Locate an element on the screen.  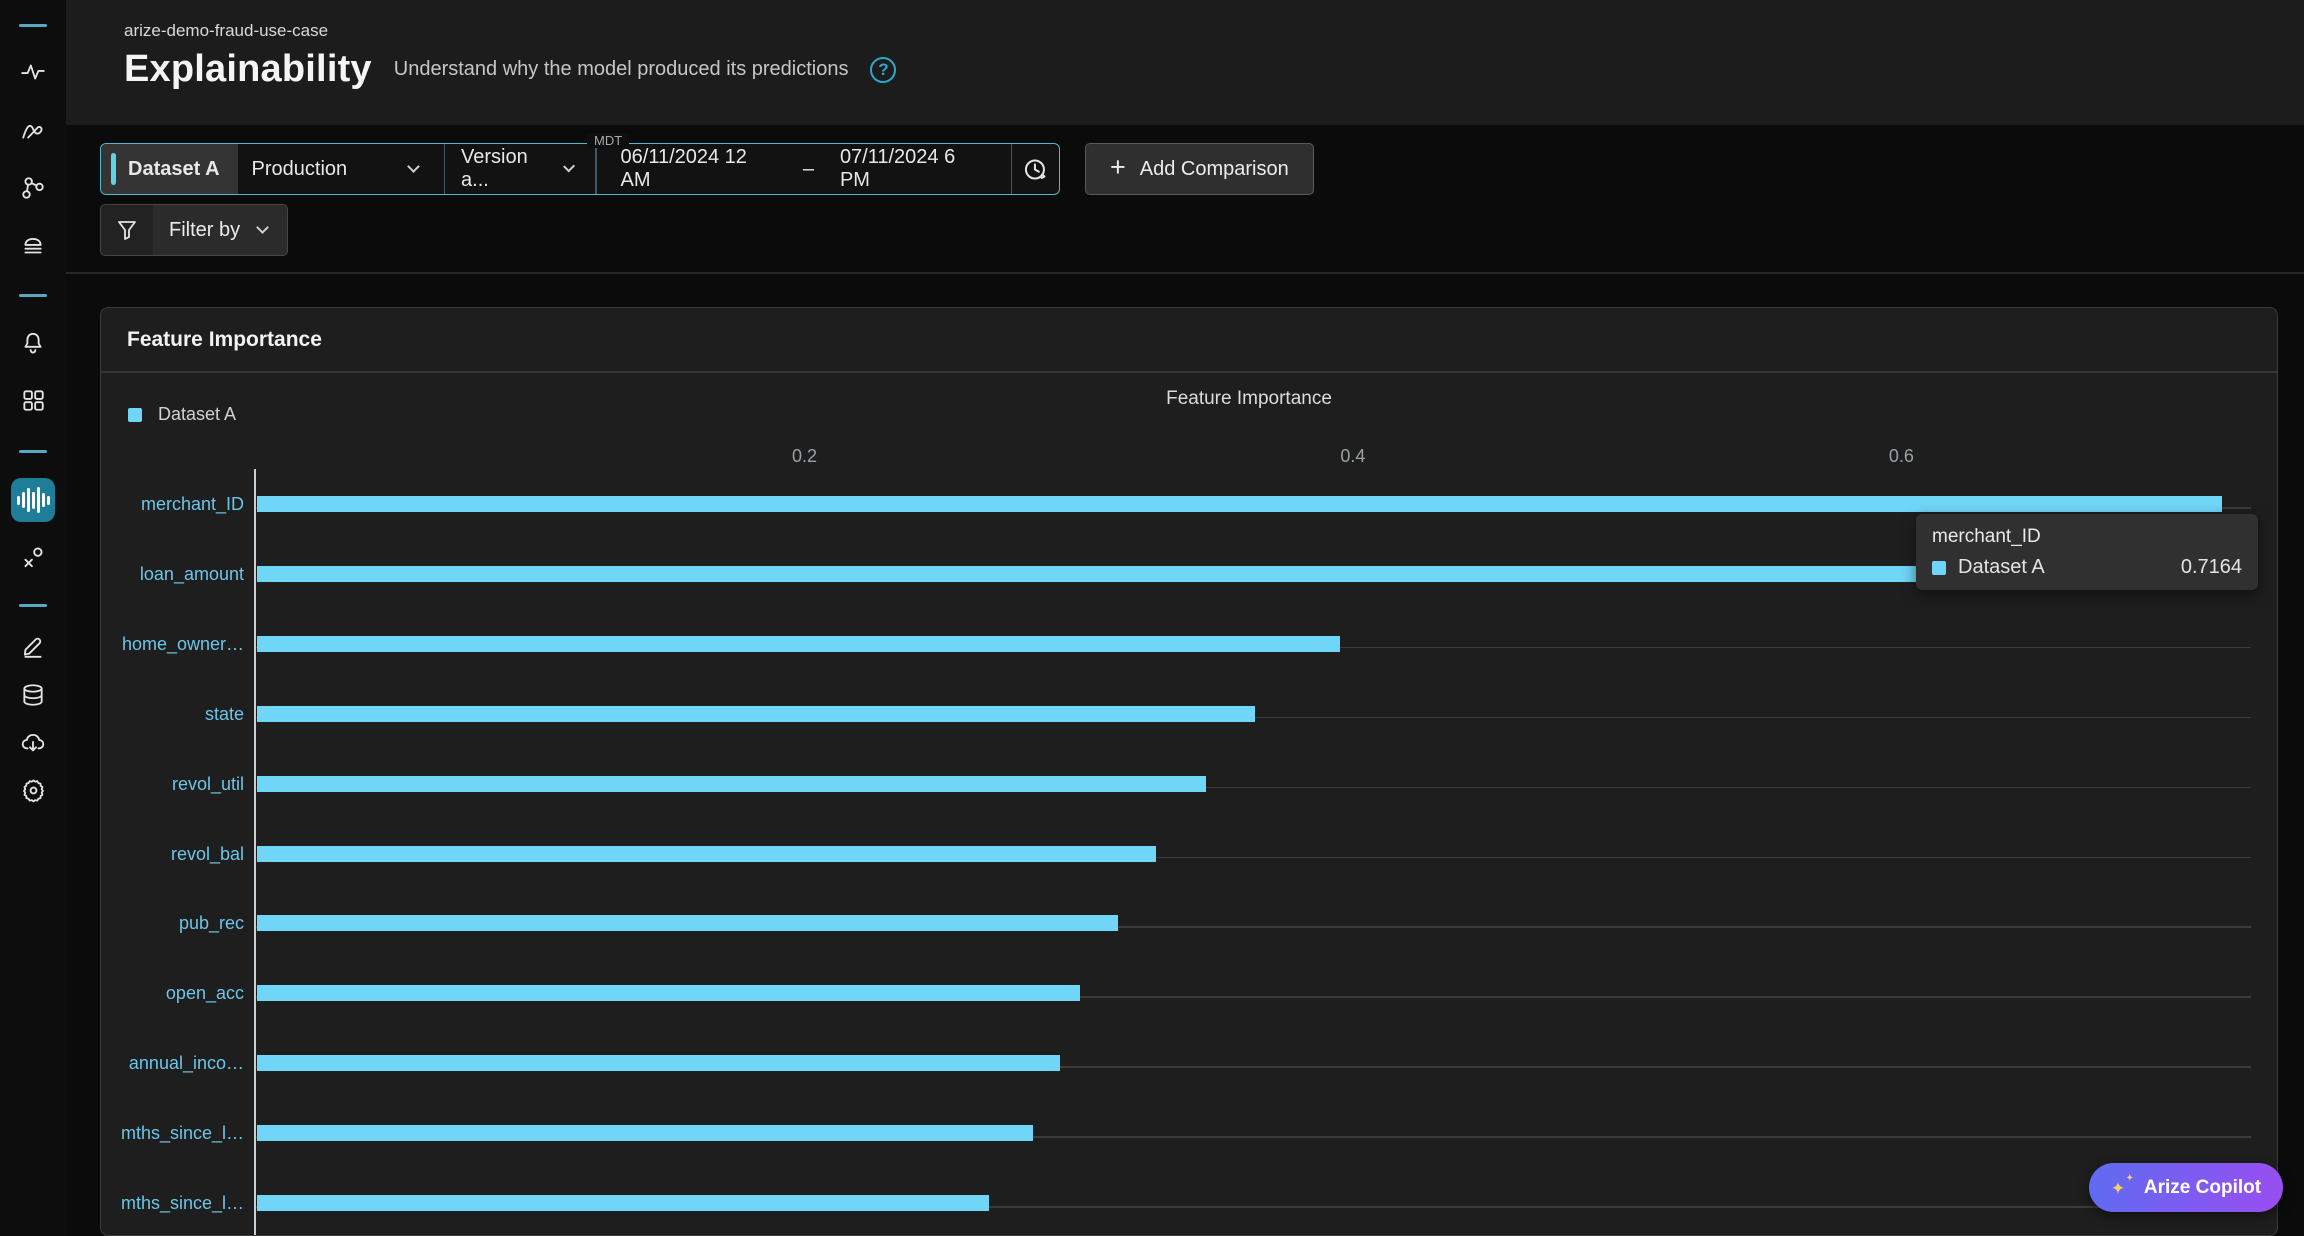
layers-icon is located at coordinates (33, 246).